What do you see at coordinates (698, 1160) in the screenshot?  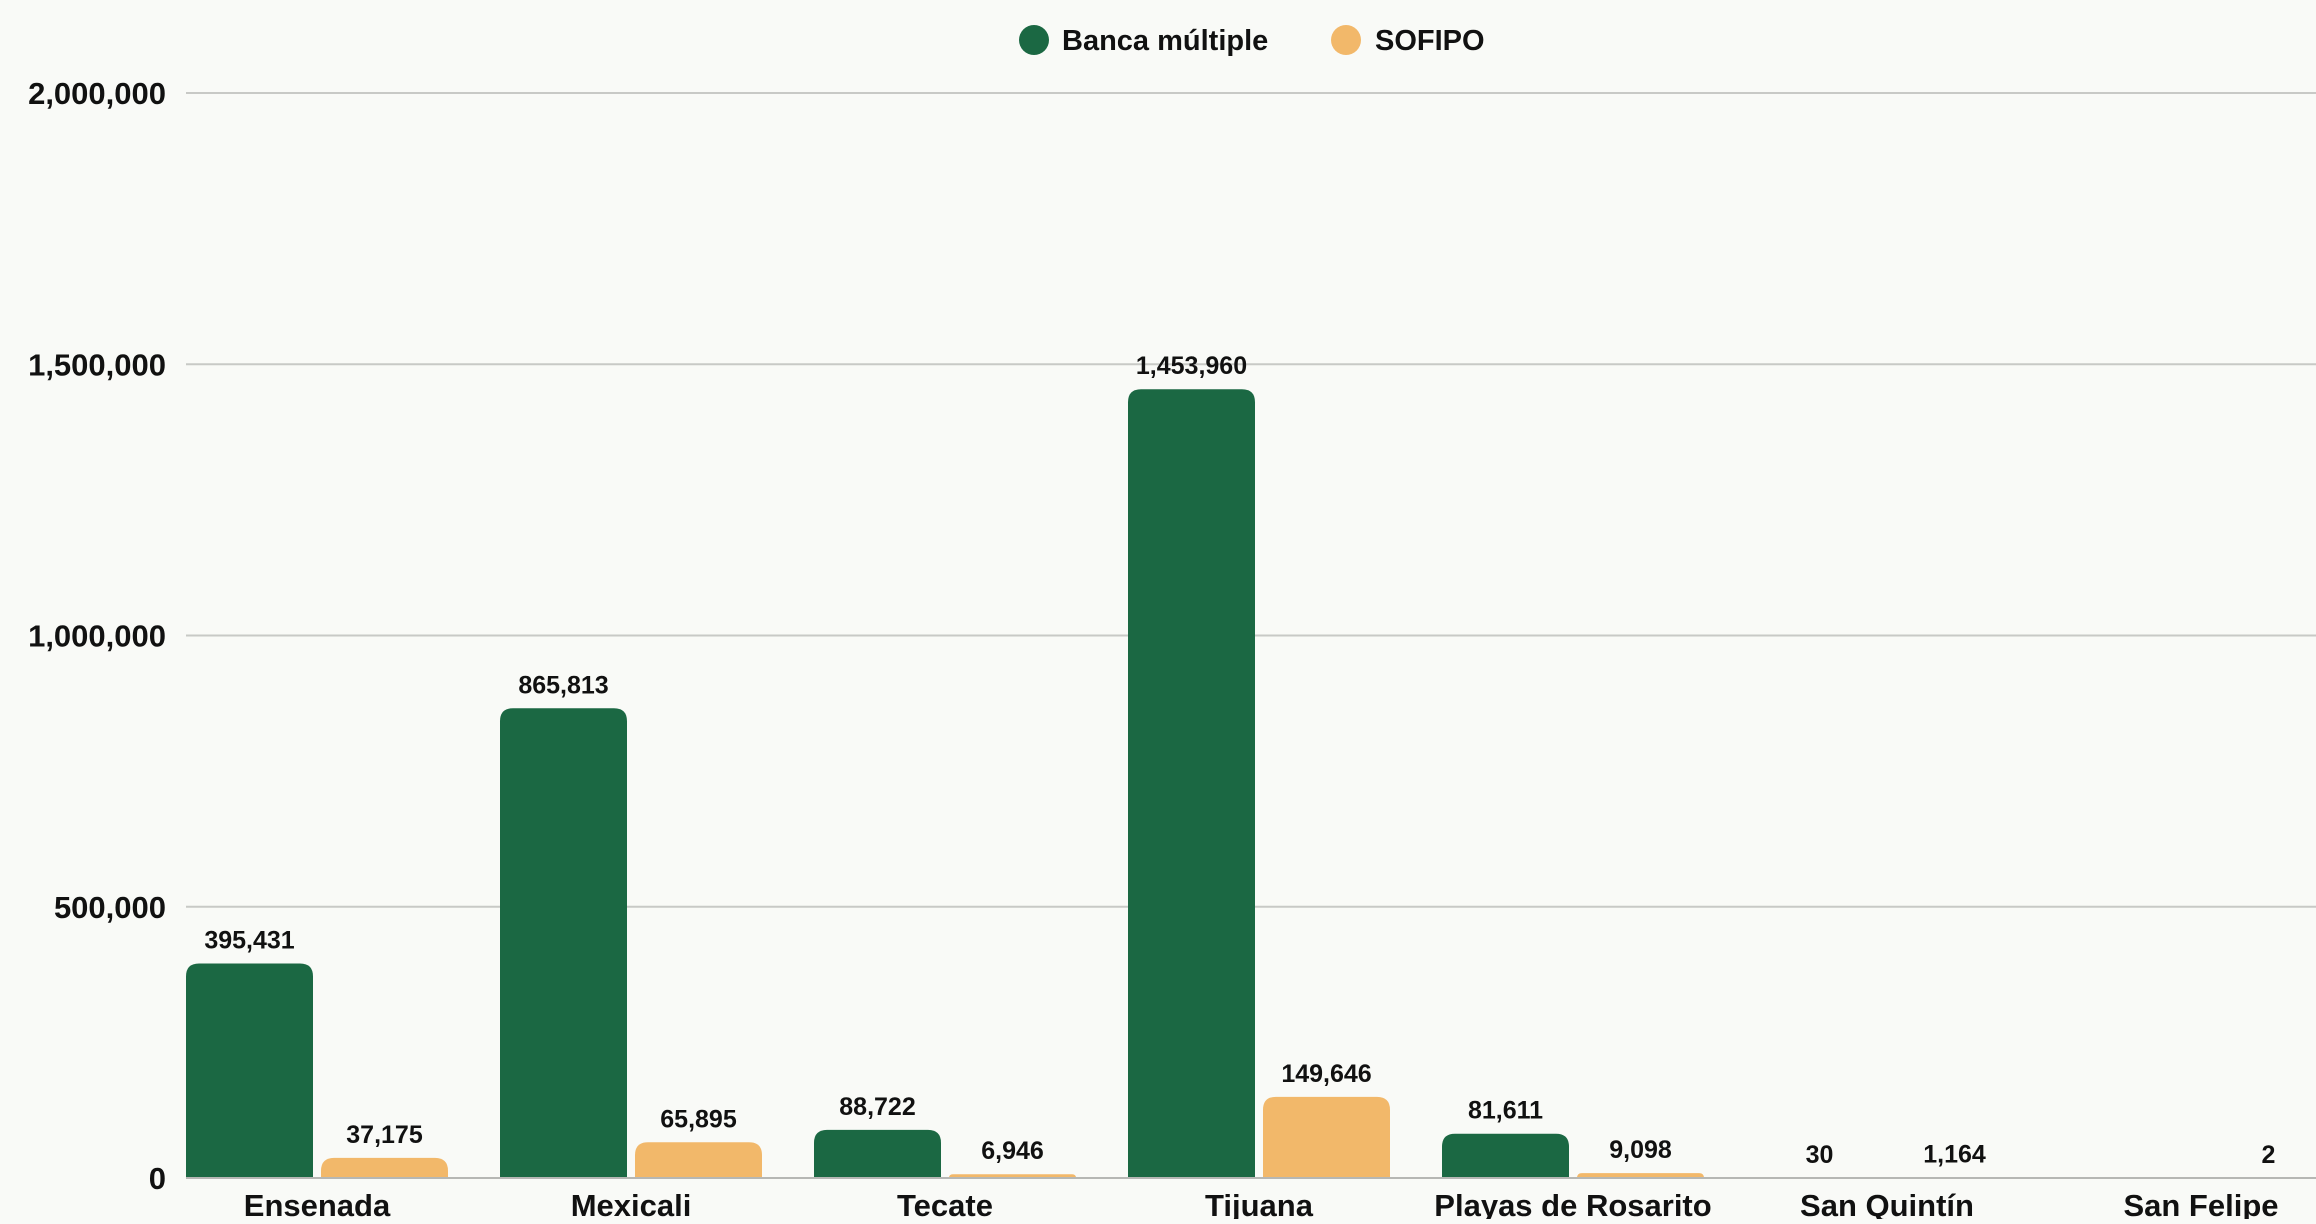 I see `bar-sofipo-mexicali` at bounding box center [698, 1160].